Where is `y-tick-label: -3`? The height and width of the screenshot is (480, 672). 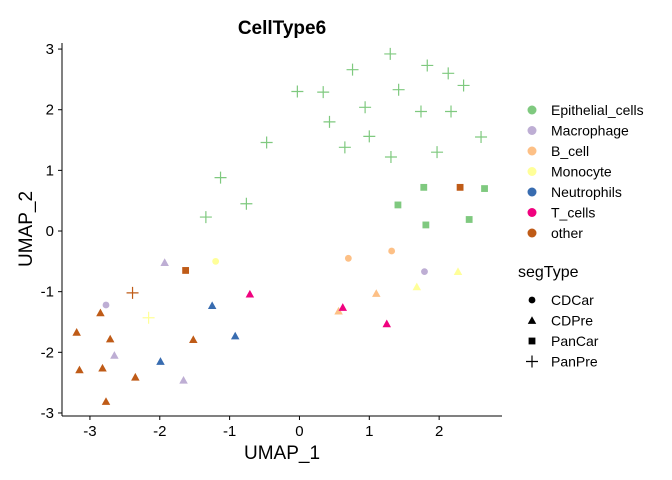 y-tick-label: -3 is located at coordinates (47, 413).